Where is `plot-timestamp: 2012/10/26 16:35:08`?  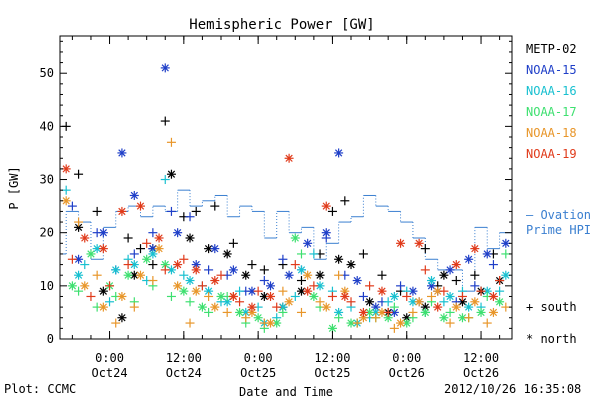
plot-timestamp: 2012/10/26 16:35:08 is located at coordinates (513, 389).